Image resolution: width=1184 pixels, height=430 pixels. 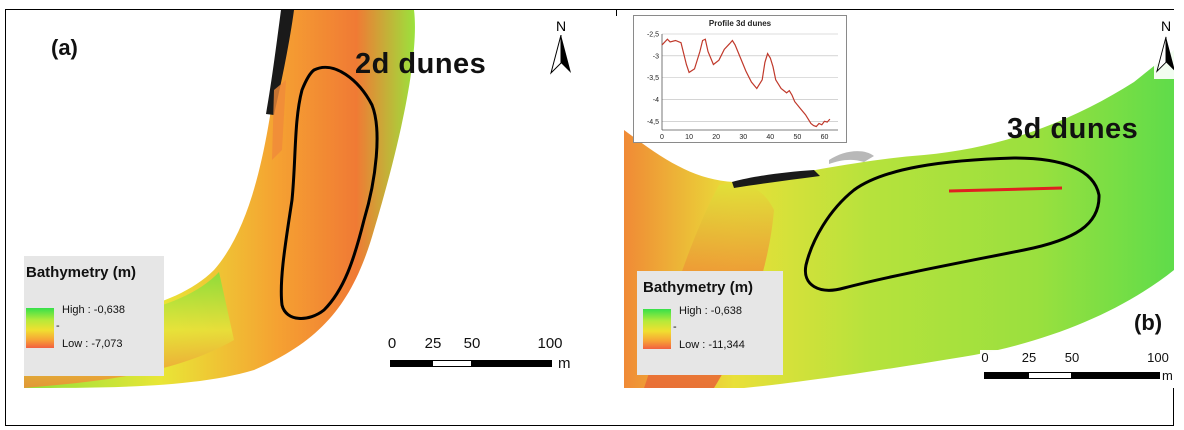 What do you see at coordinates (653, 78) in the screenshot?
I see `y-tick-label: -3,5` at bounding box center [653, 78].